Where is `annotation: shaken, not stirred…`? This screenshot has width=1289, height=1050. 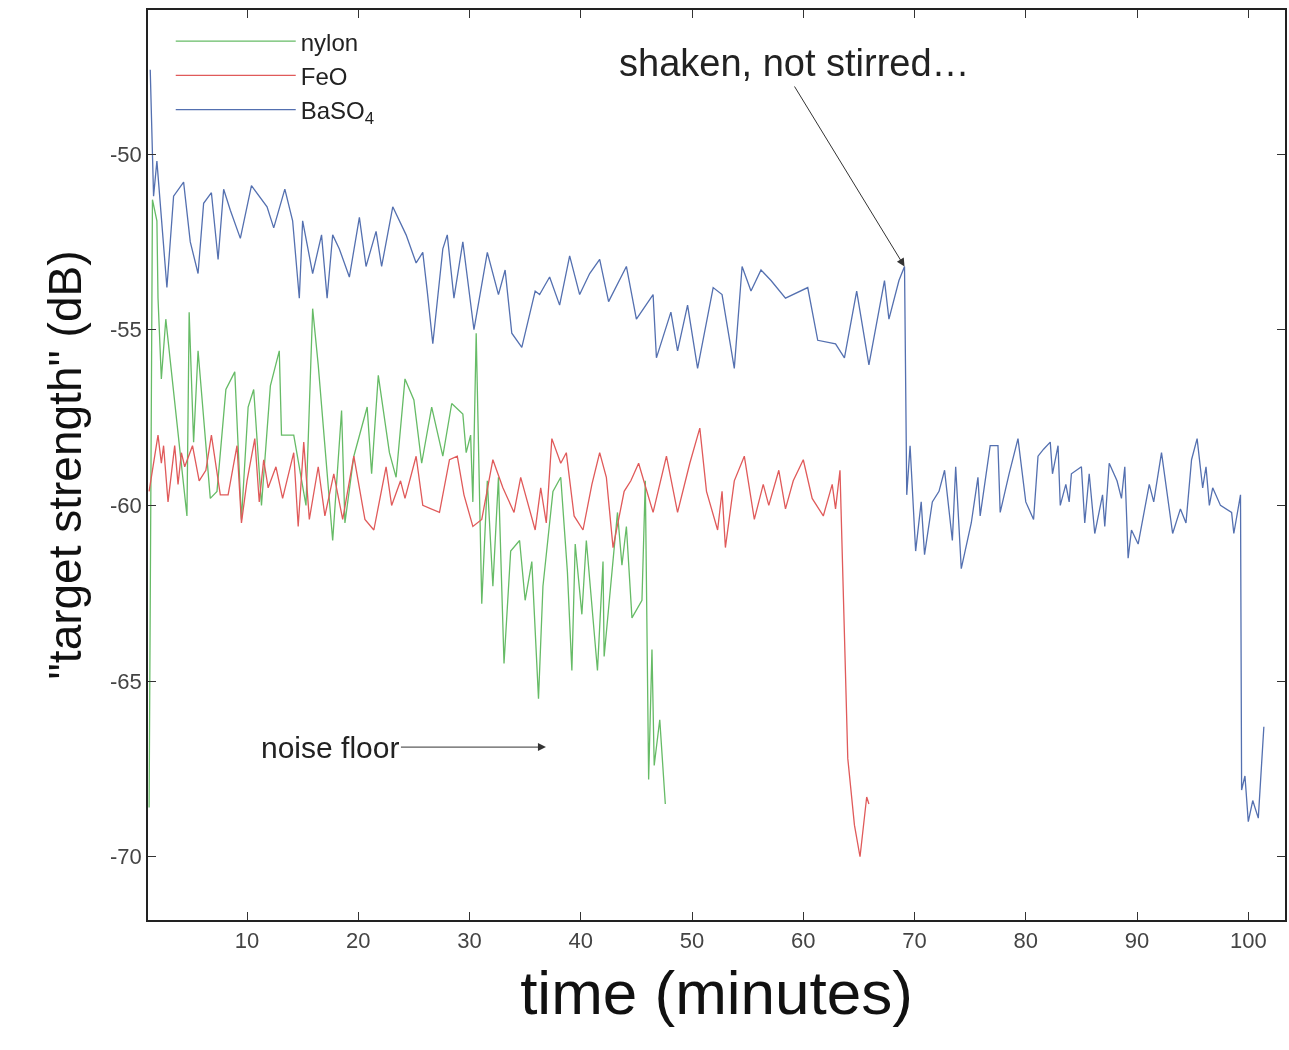 annotation: shaken, not stirred… is located at coordinates (794, 63).